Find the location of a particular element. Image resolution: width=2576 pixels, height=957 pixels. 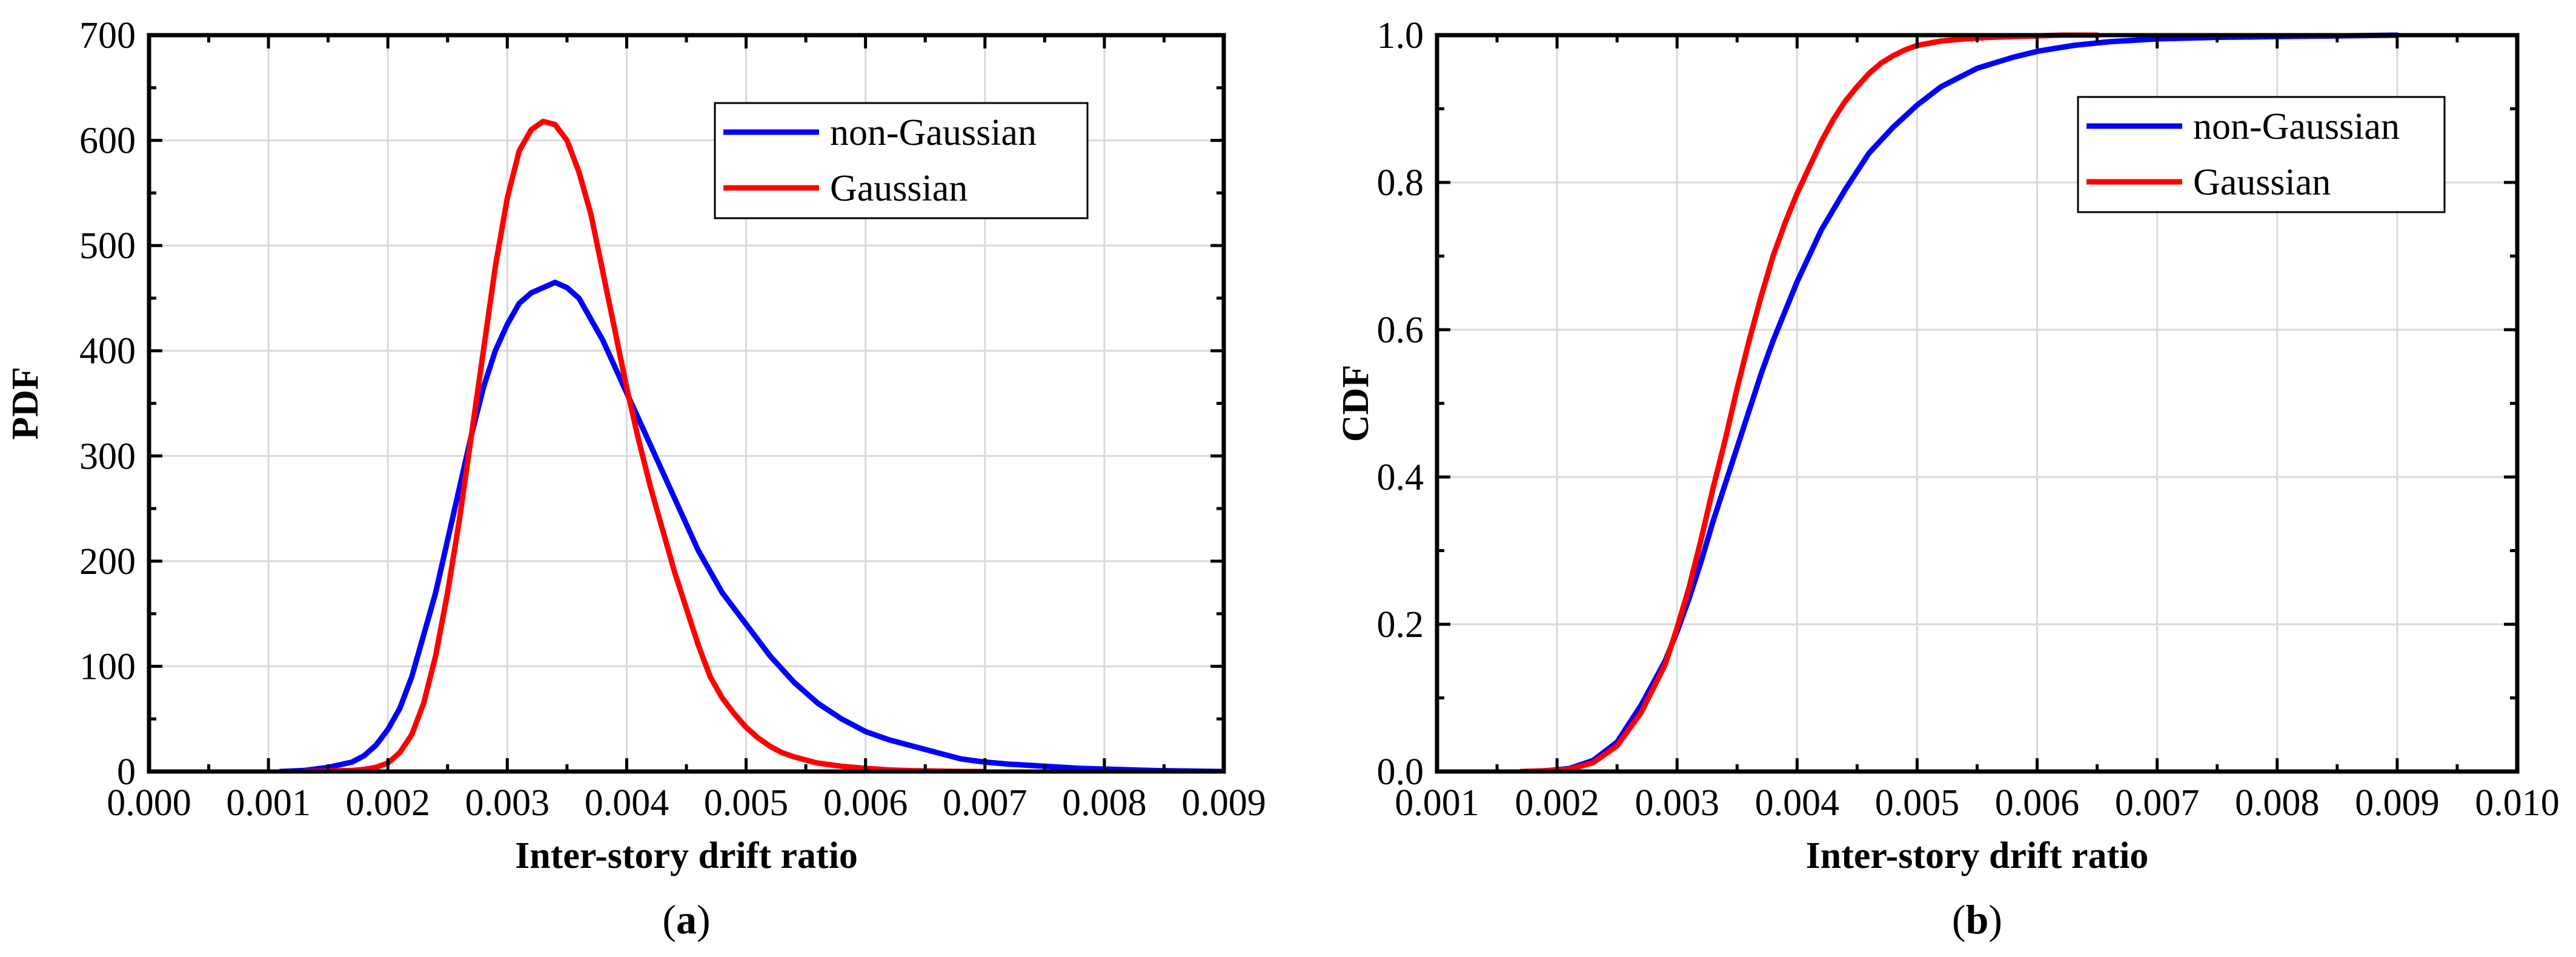

y-tick-label: 0 is located at coordinates (127, 772).